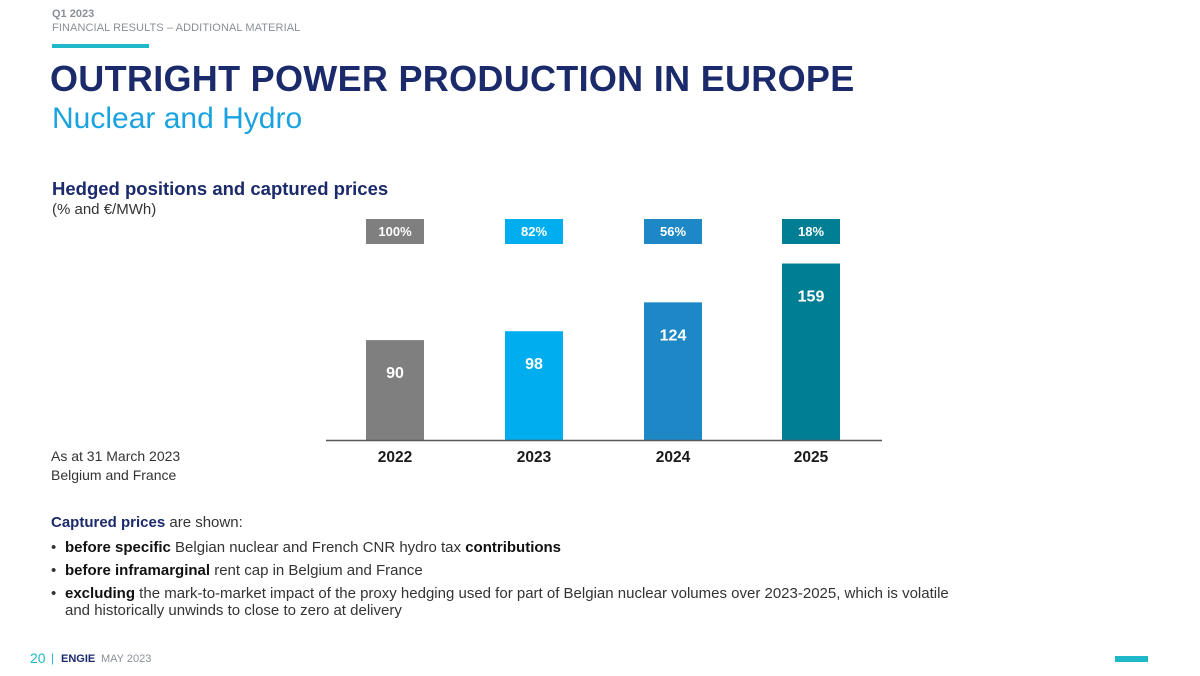 The image size is (1200, 676). What do you see at coordinates (513, 547) in the screenshot?
I see `bullet-bold-tail: contributions` at bounding box center [513, 547].